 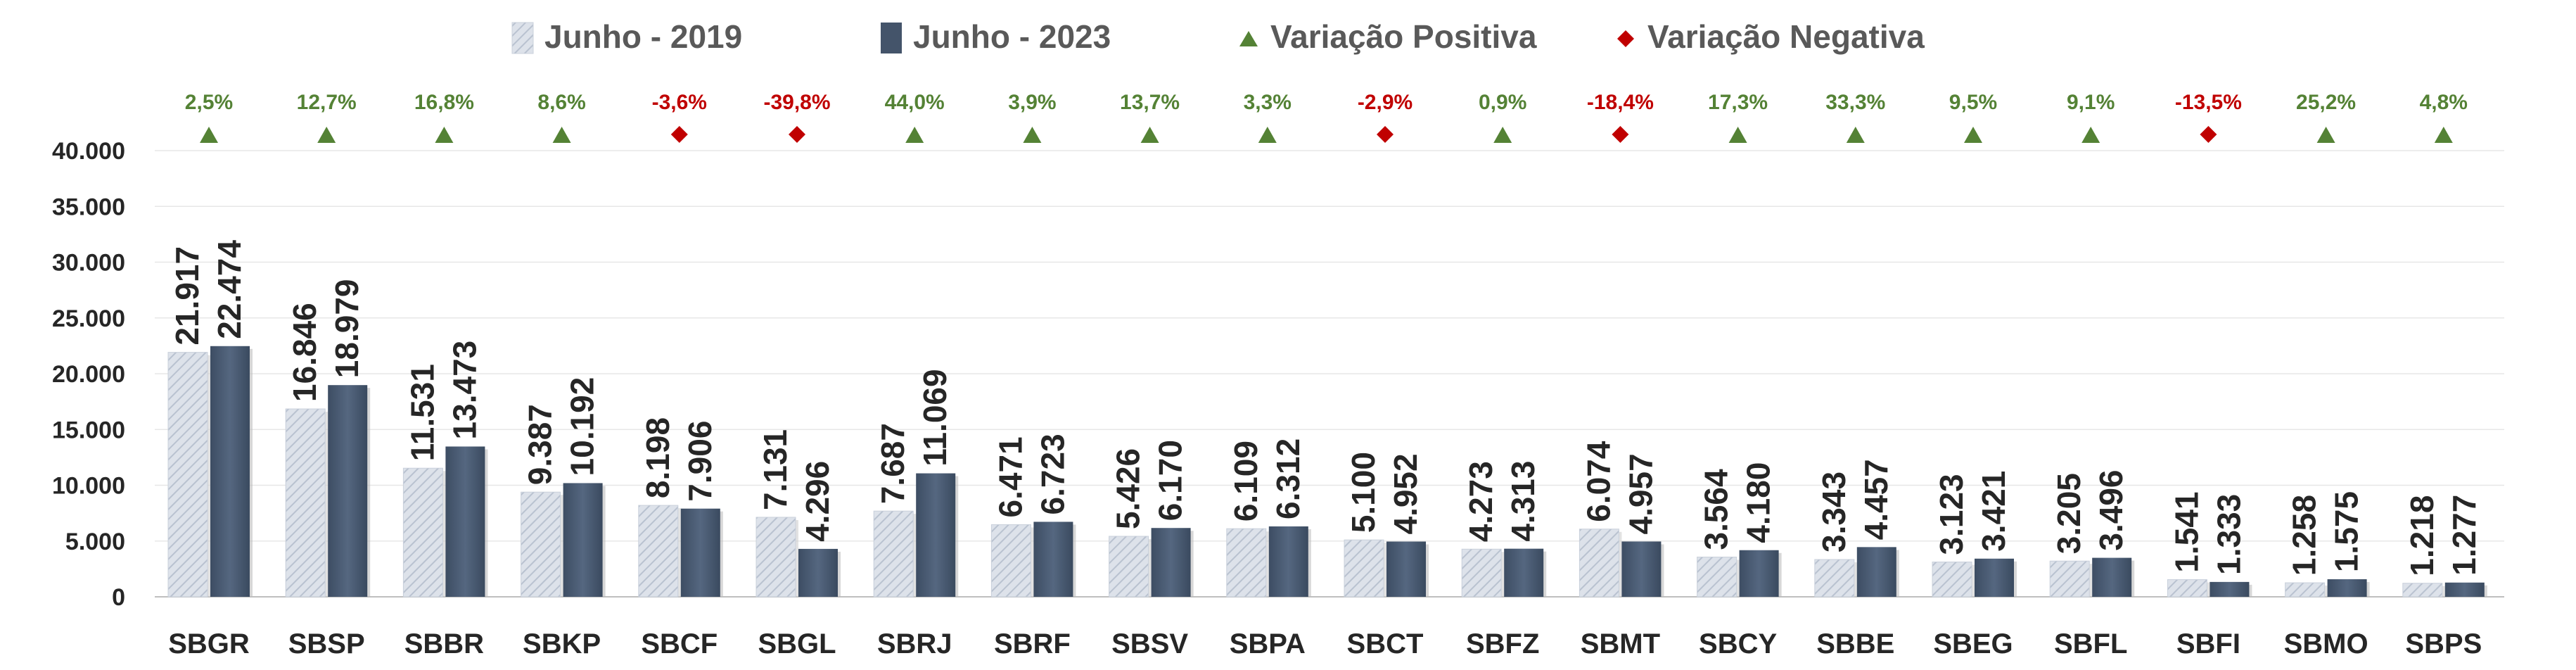 What do you see at coordinates (1248, 38) in the screenshot?
I see `legend-triangle-marker` at bounding box center [1248, 38].